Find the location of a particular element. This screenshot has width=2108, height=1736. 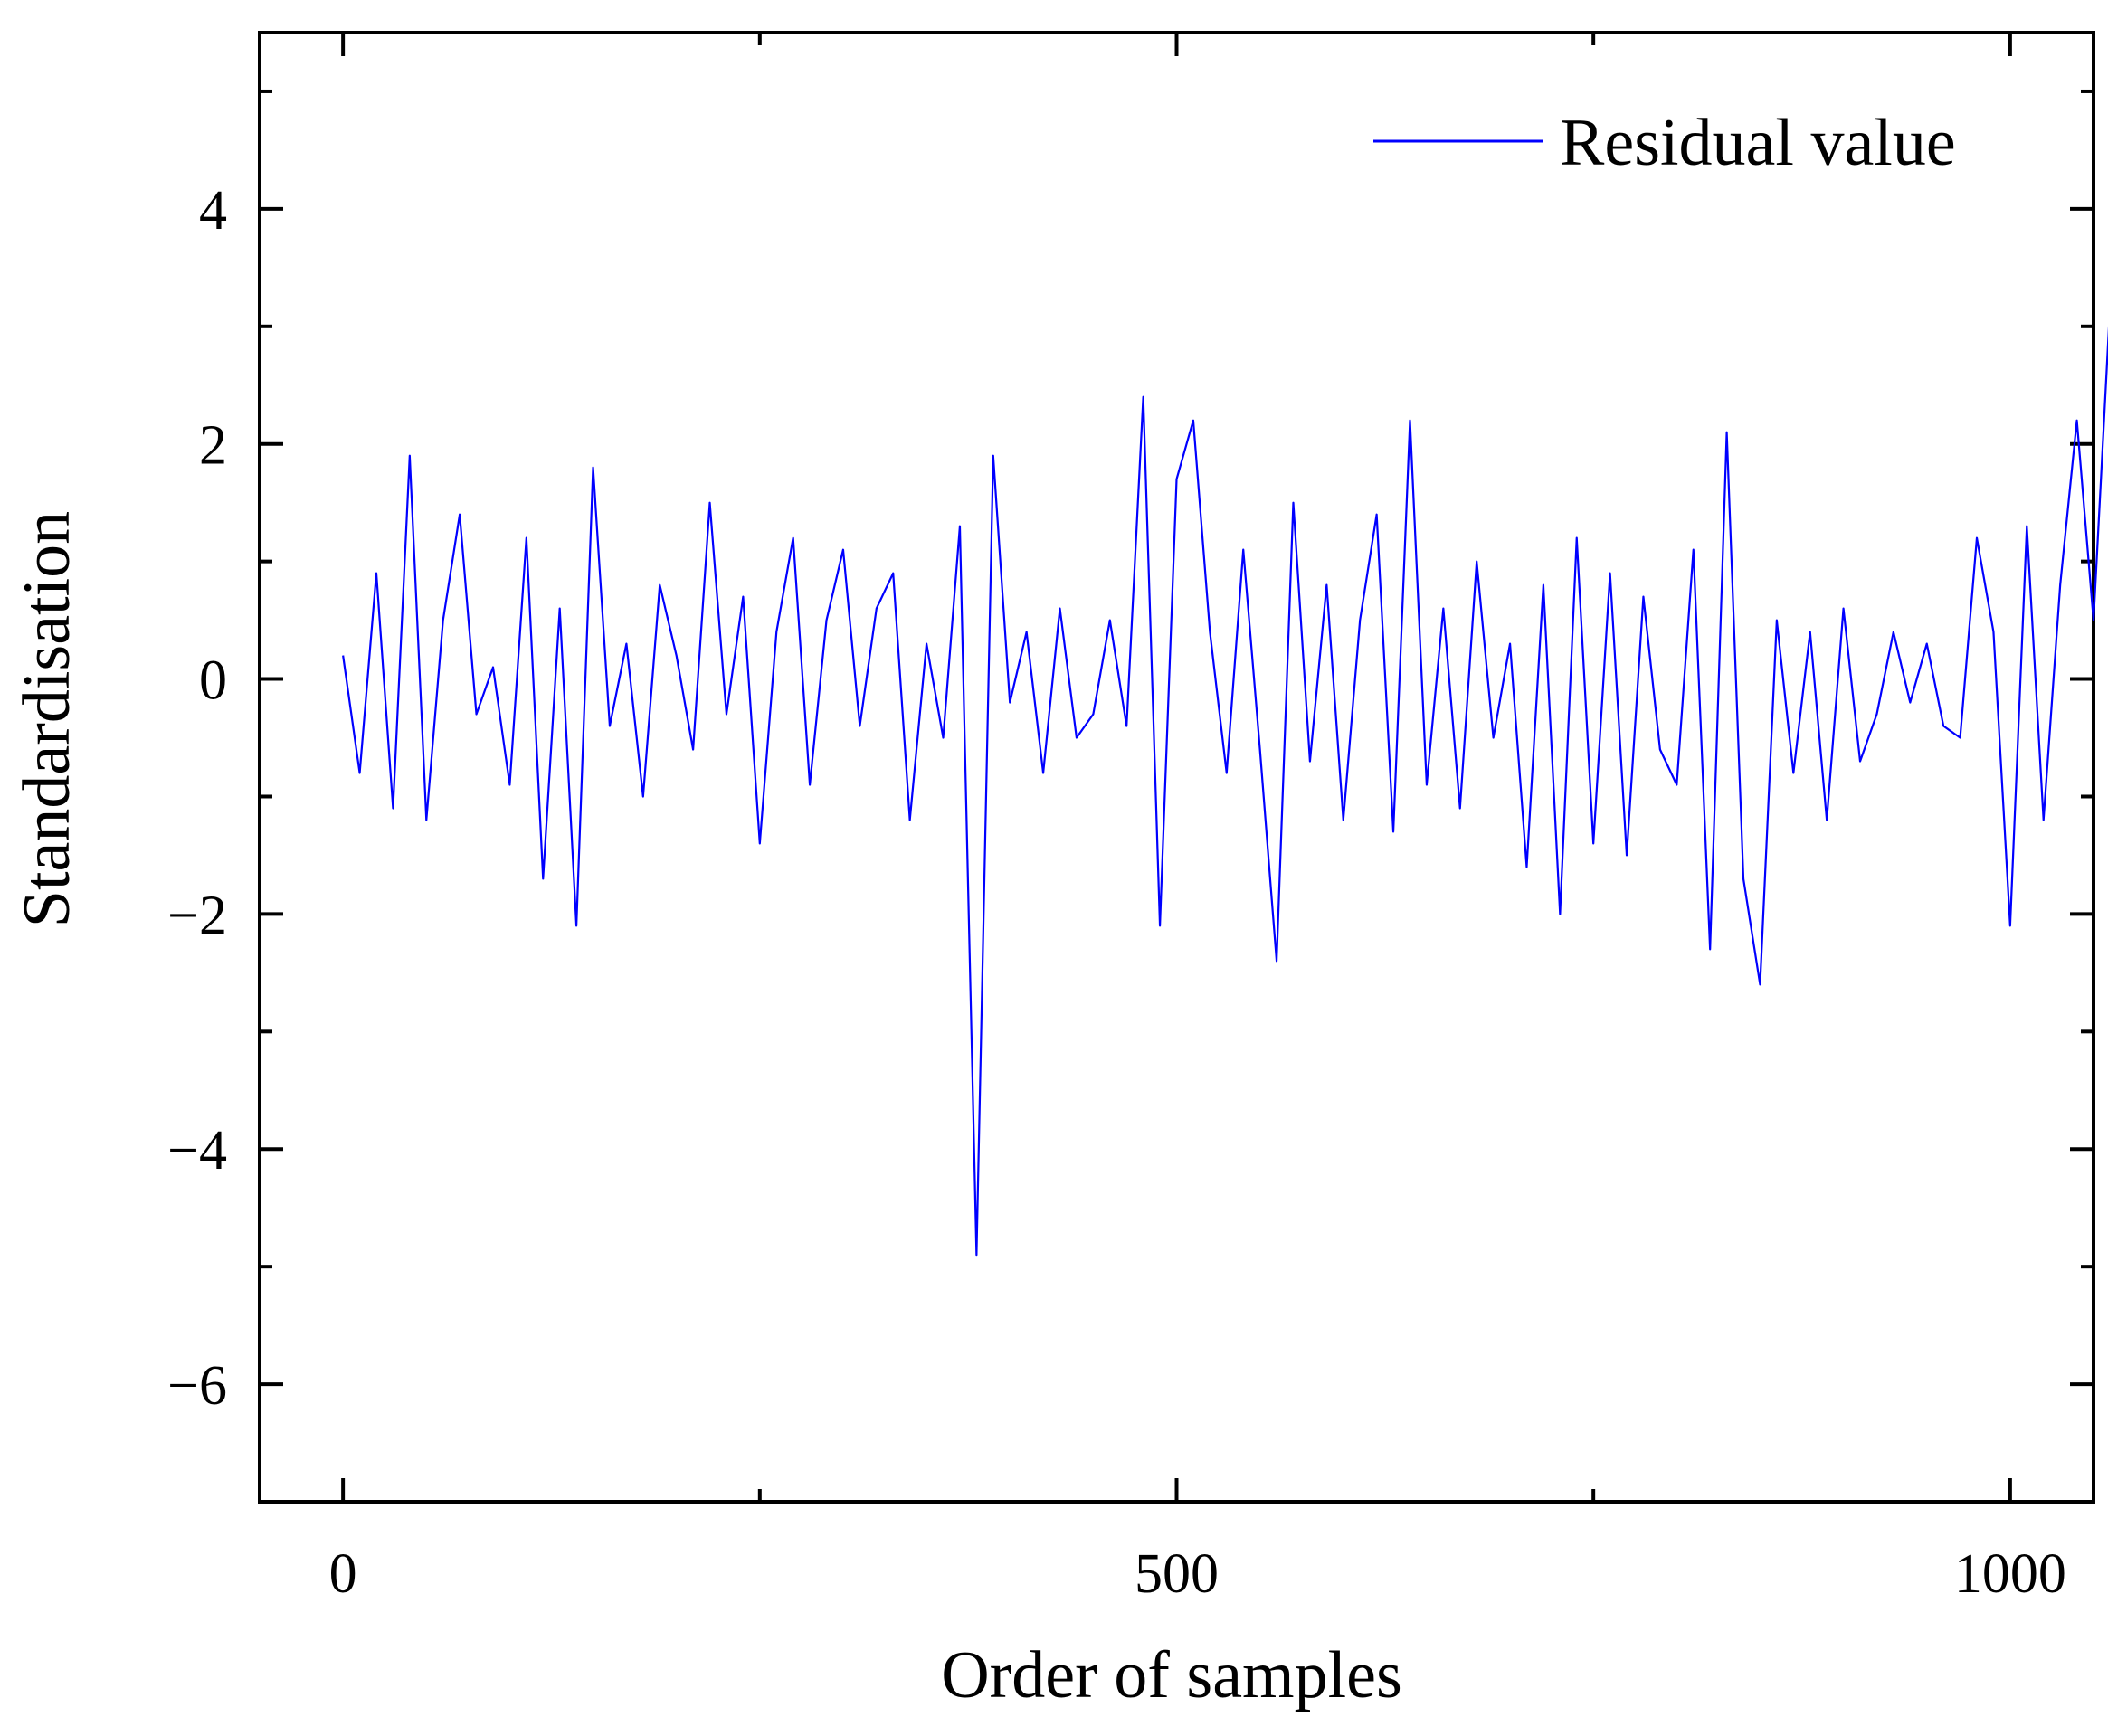

x-axis-title: Order of samples is located at coordinates (1171, 1675).